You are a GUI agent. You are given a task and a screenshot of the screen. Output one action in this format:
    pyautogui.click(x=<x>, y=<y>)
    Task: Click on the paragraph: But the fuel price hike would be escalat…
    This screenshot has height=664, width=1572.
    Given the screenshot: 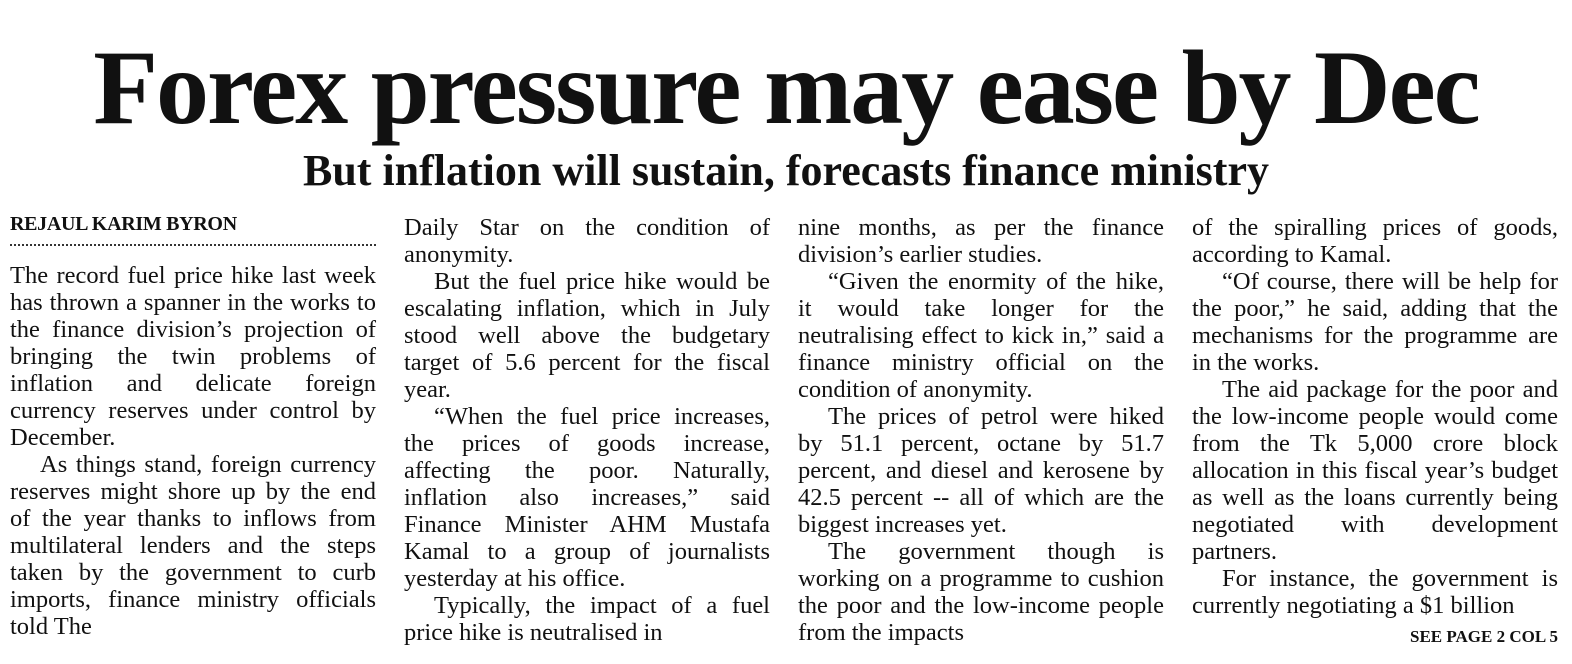 What is the action you would take?
    pyautogui.click(x=587, y=335)
    